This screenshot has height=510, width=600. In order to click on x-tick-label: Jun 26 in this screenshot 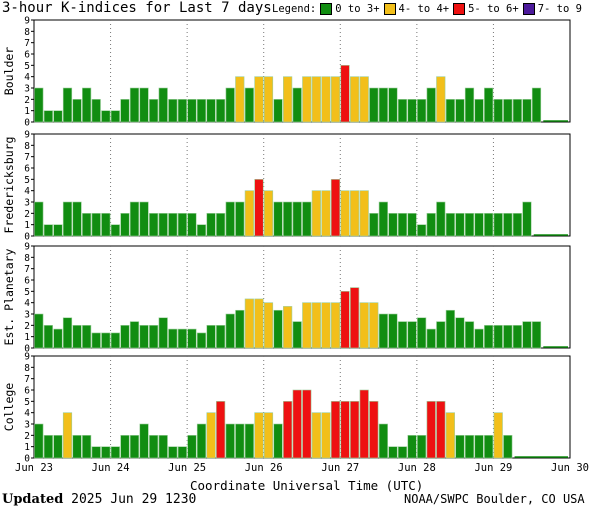, I will do `click(264, 468)`.